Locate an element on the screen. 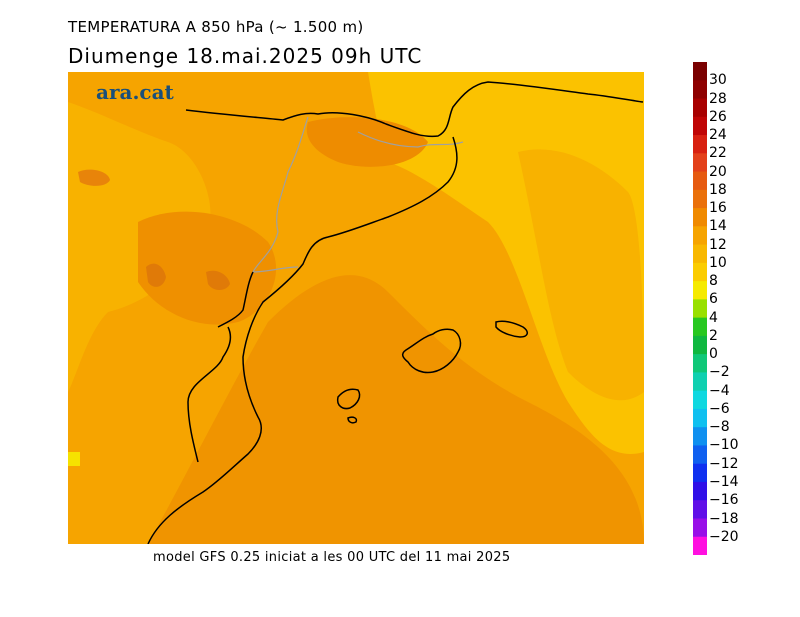 The image size is (800, 617). scale-tick-label: −14 is located at coordinates (724, 482).